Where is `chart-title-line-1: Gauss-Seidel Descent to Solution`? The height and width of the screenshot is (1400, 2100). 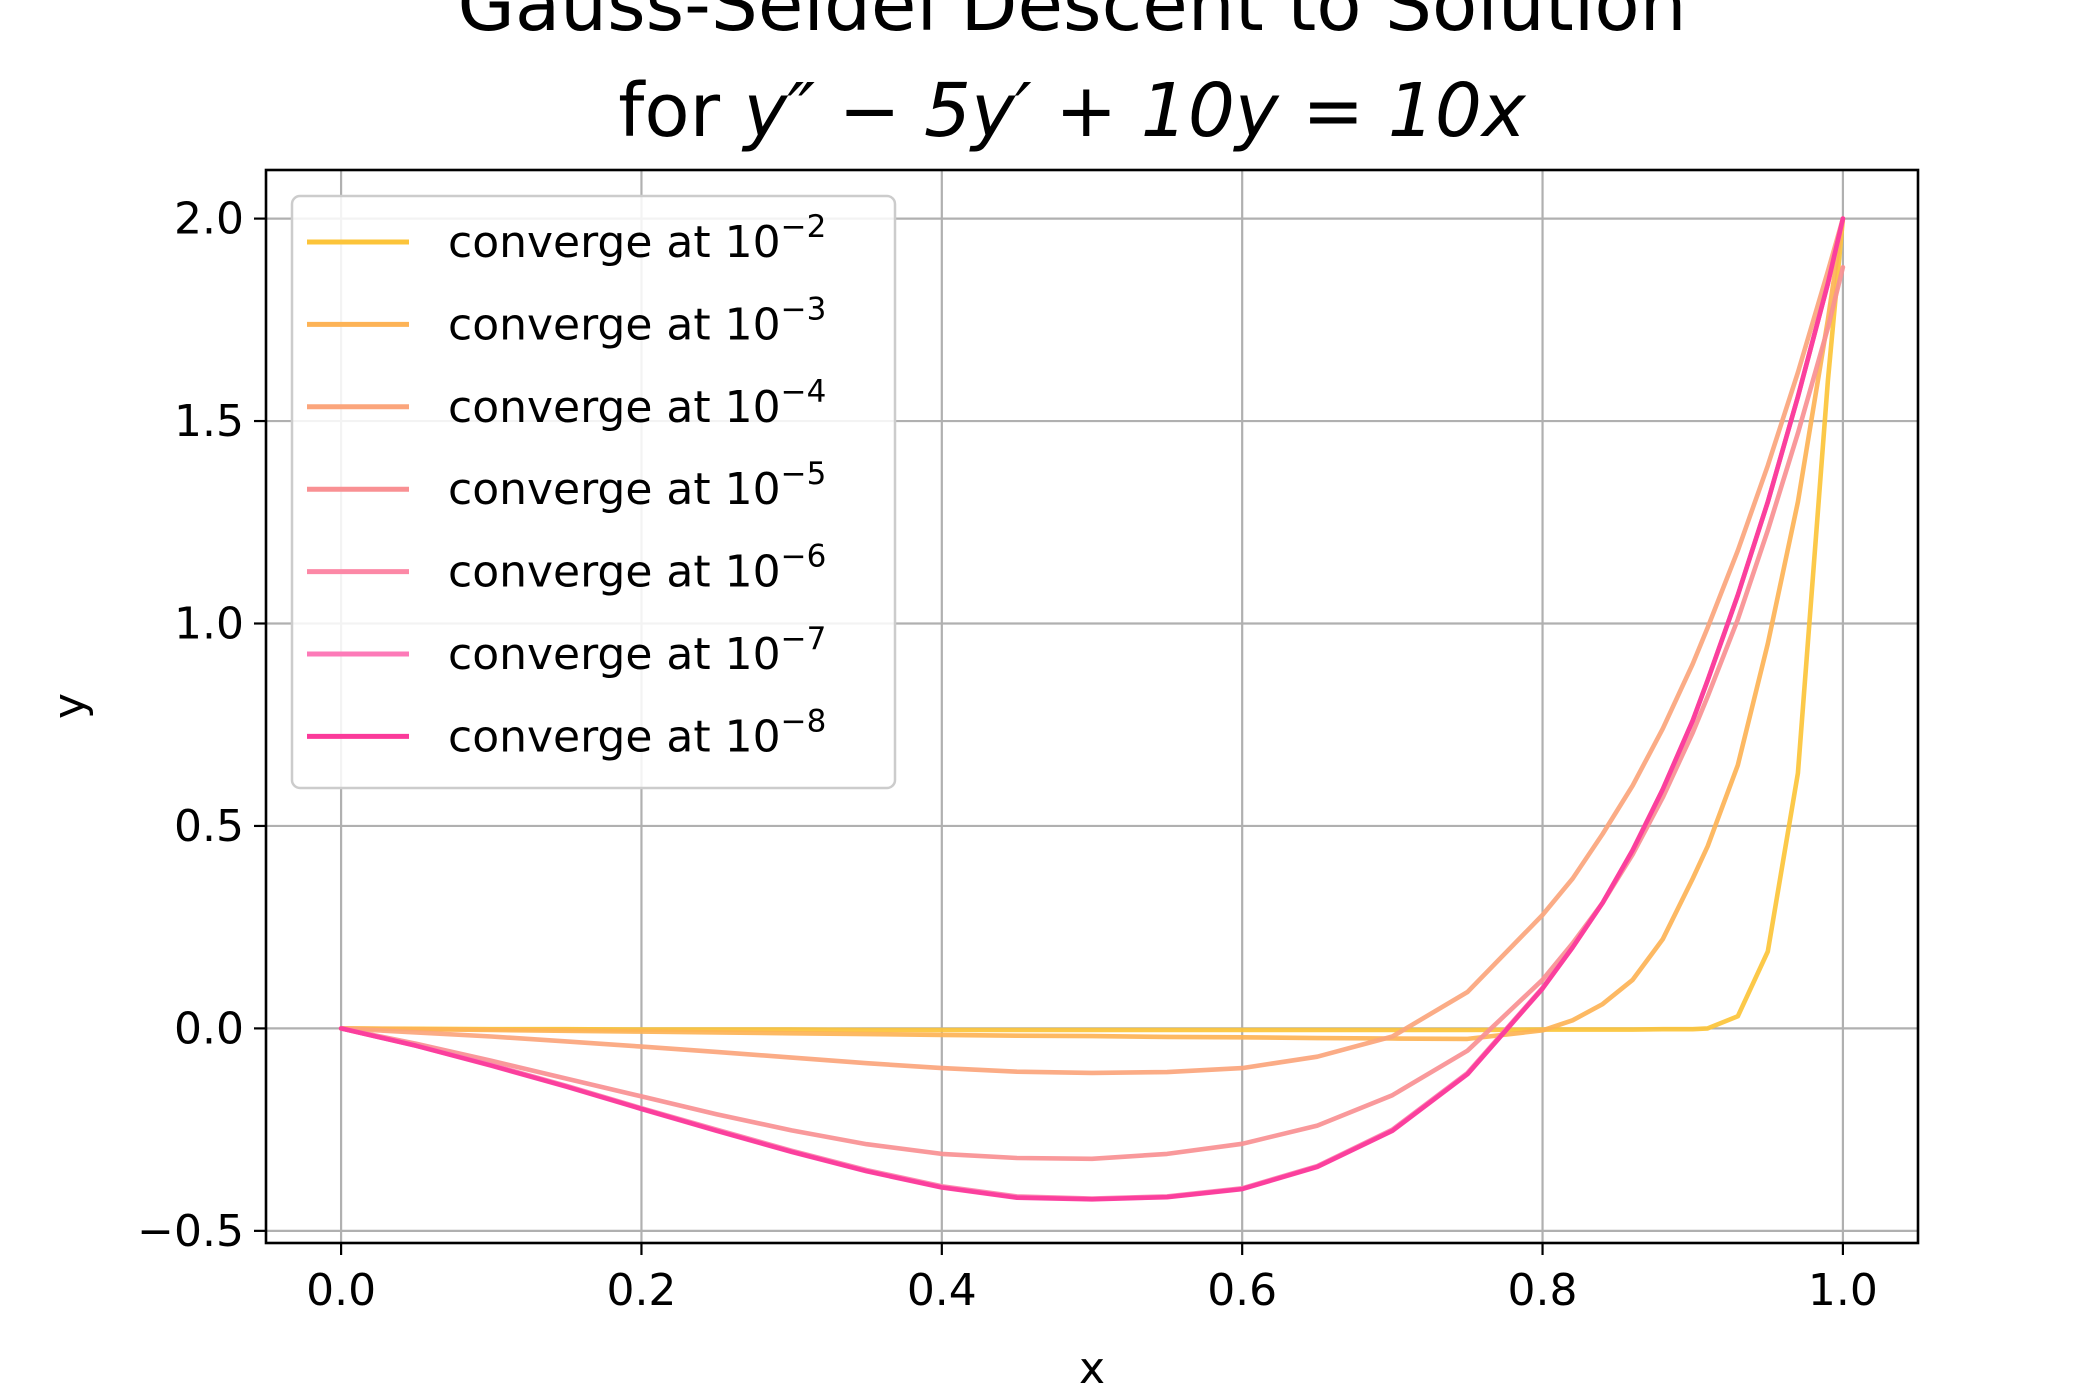 chart-title-line-1: Gauss-Seidel Descent to Solution is located at coordinates (1071, 24).